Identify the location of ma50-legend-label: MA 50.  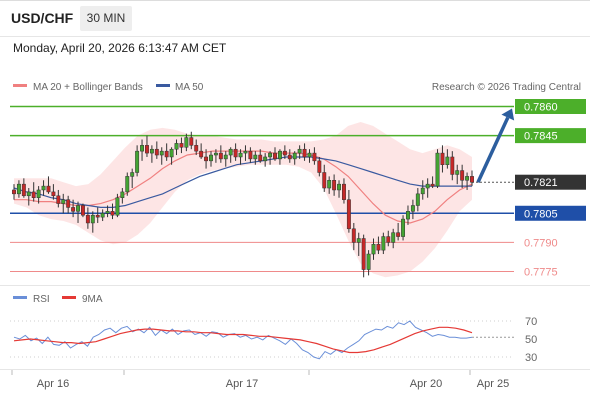
(189, 87).